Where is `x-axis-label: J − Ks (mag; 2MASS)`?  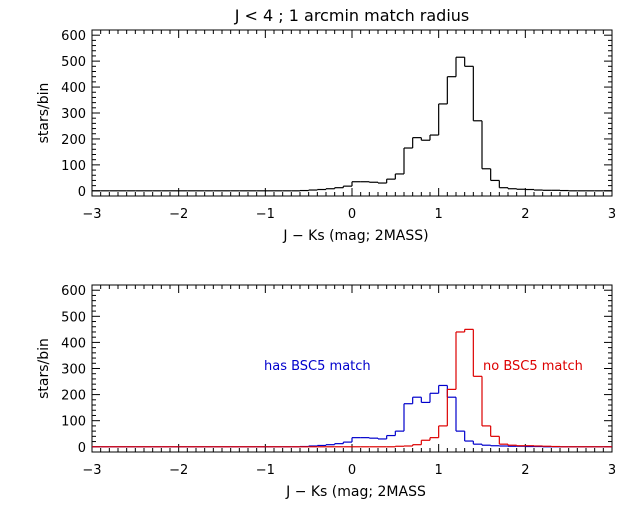
x-axis-label: J − Ks (mag; 2MASS) is located at coordinates (355, 236).